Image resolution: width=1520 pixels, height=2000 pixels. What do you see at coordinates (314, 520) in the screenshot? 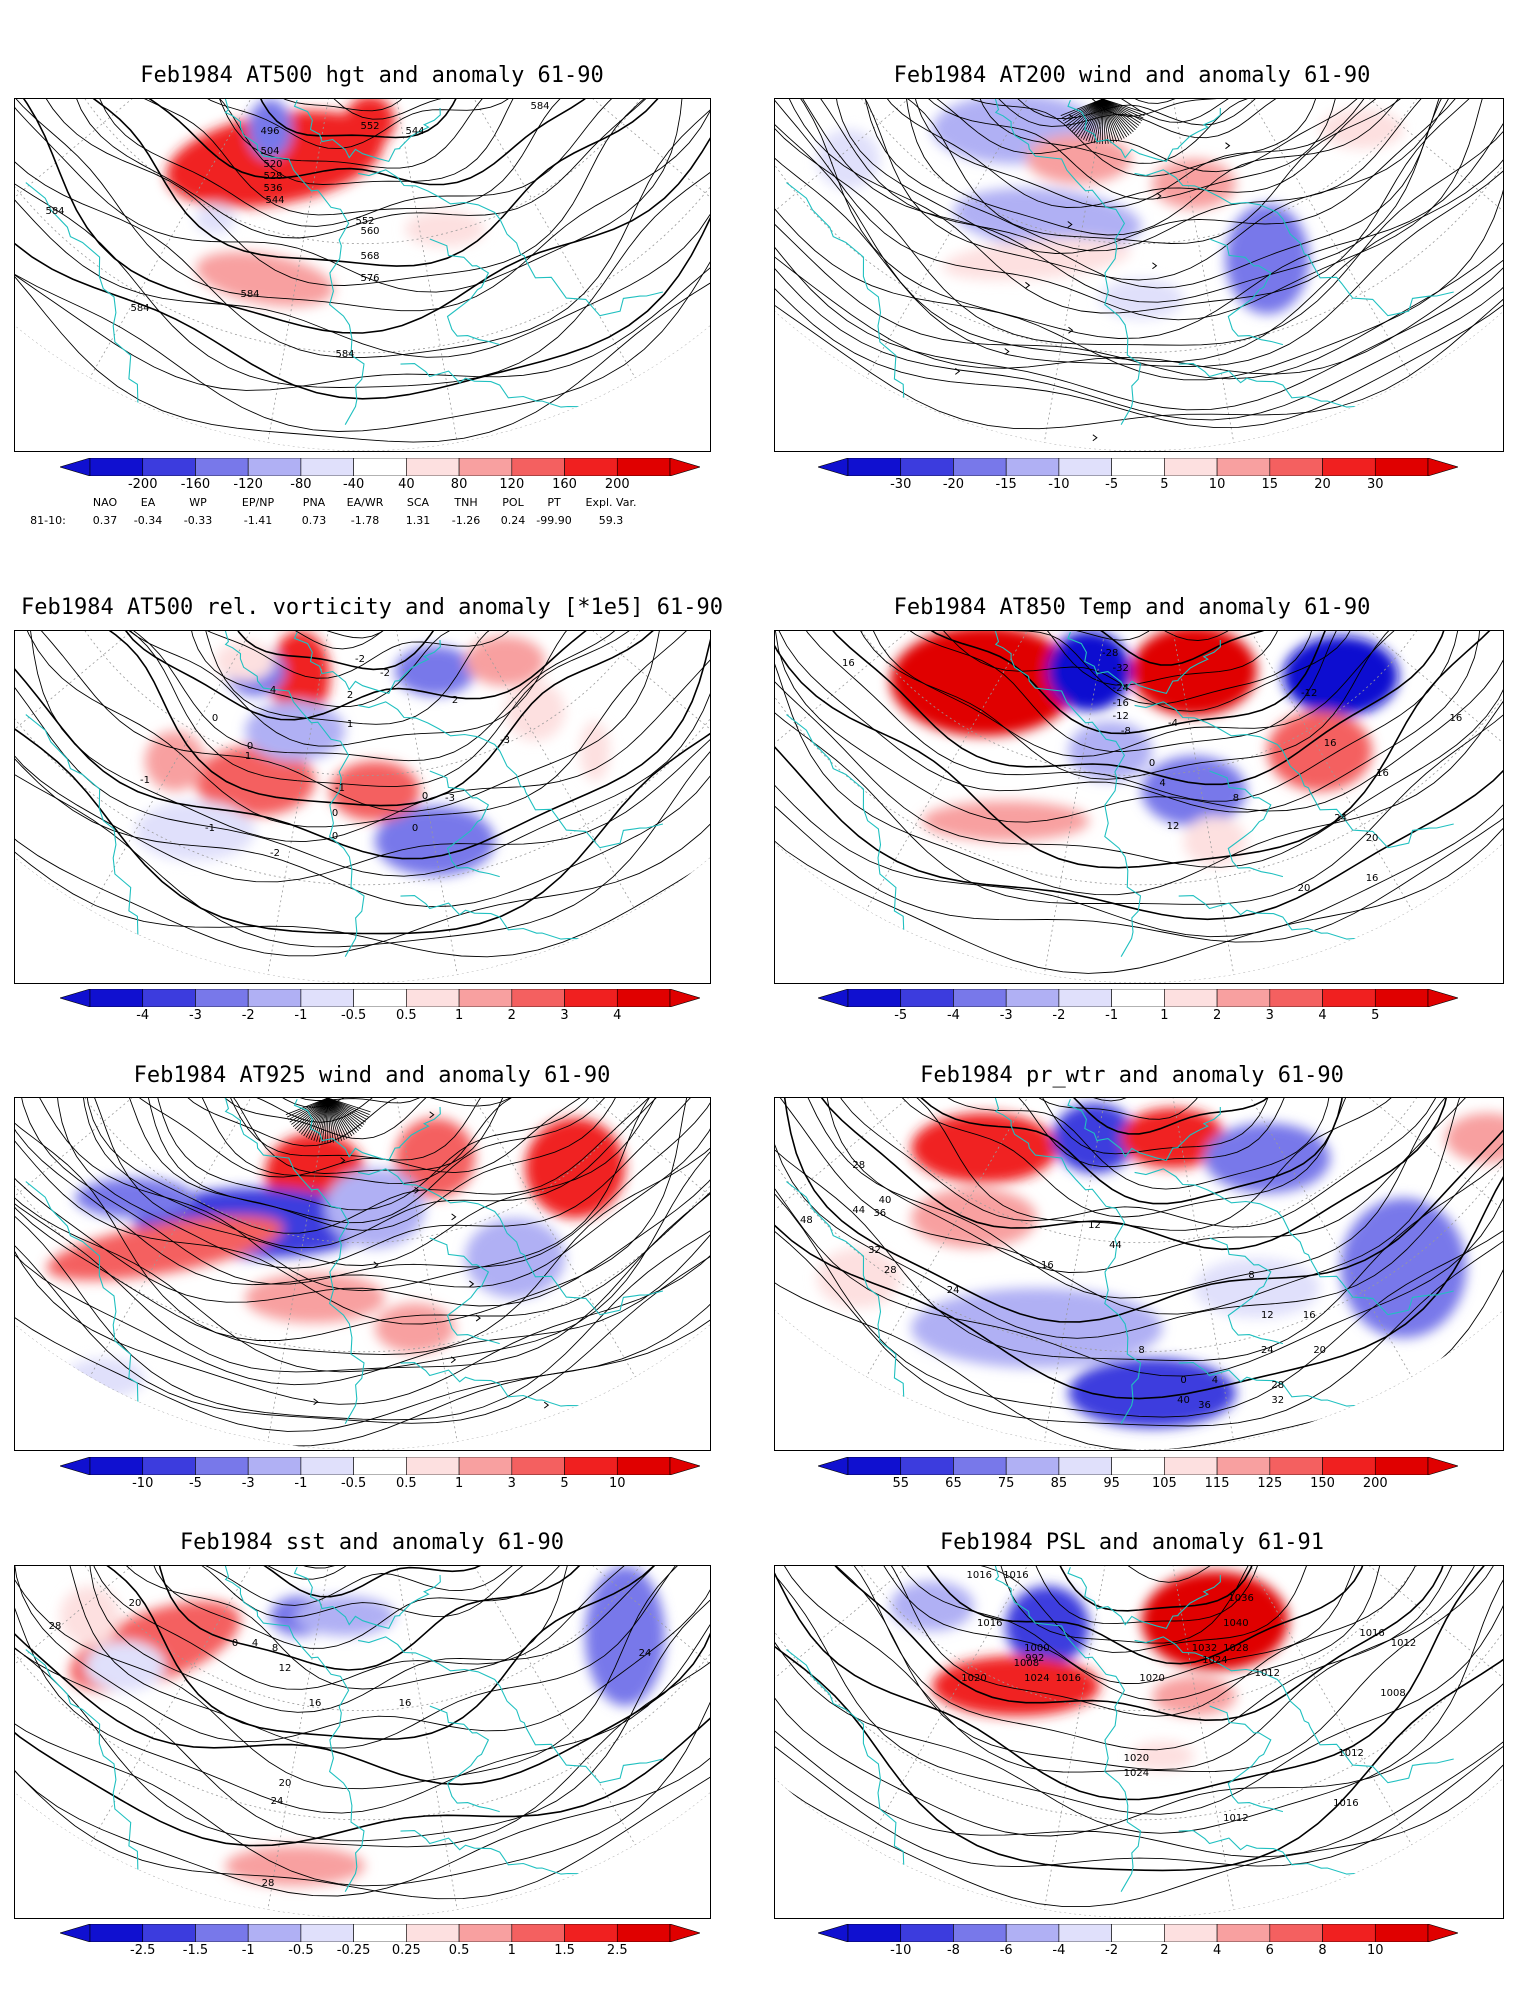
I see `index-value: 0.73` at bounding box center [314, 520].